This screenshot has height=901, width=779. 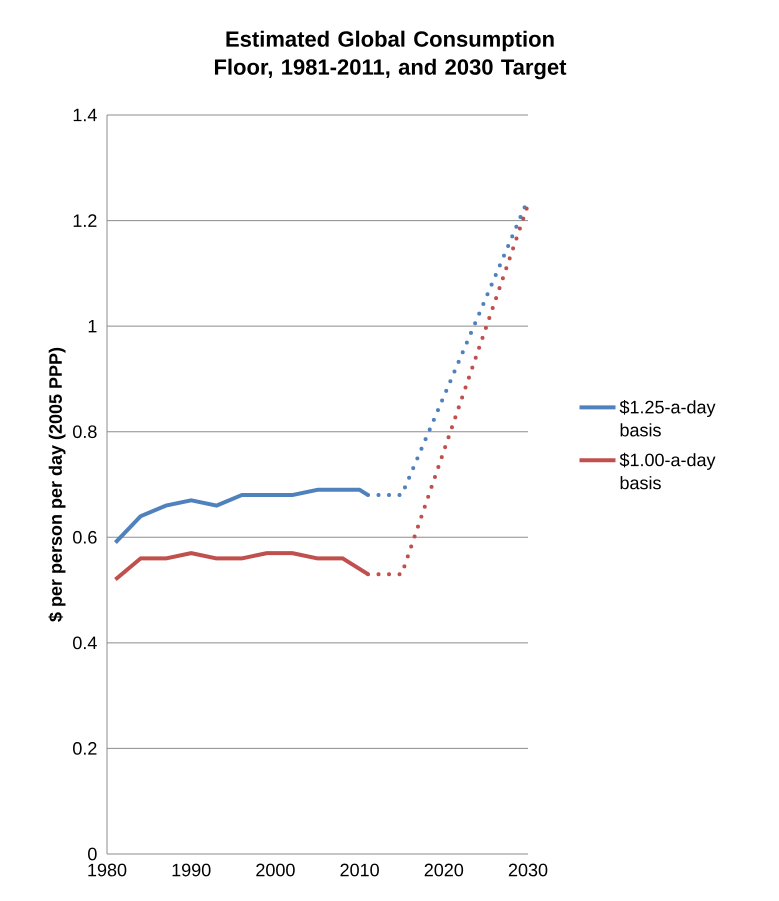 I want to click on y-tick-label: 0.2, so click(x=84, y=748).